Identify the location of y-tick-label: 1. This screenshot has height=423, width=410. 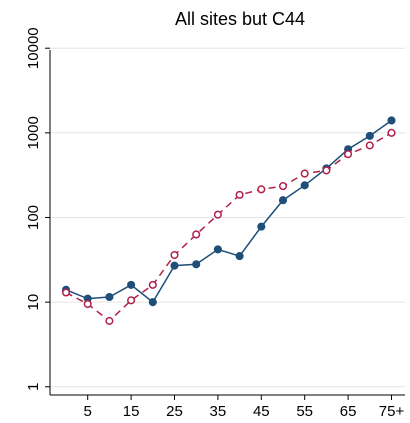
(33, 387).